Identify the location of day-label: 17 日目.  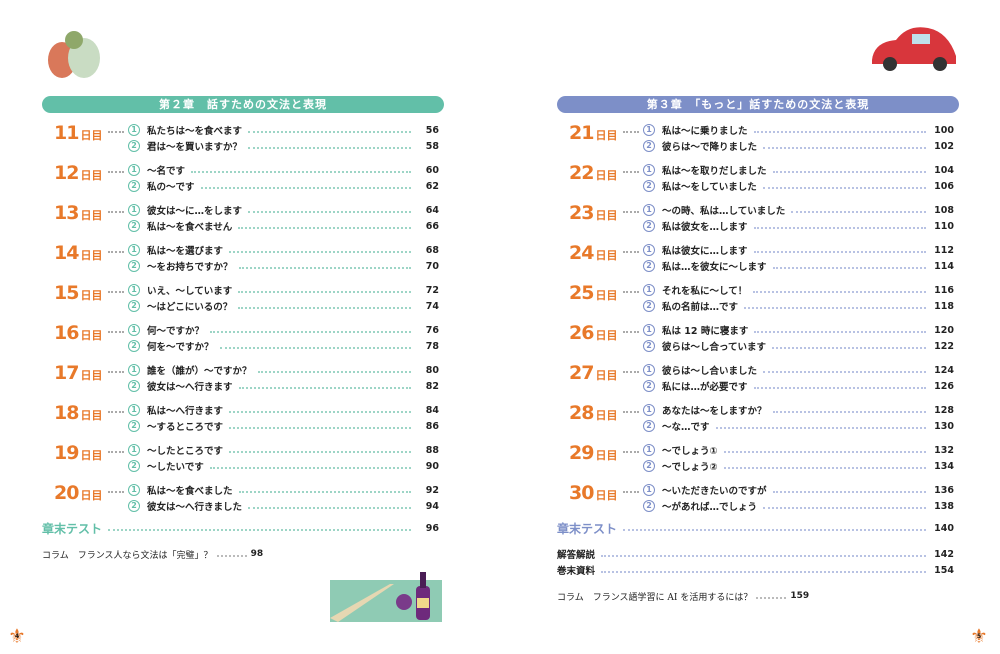
(78, 373).